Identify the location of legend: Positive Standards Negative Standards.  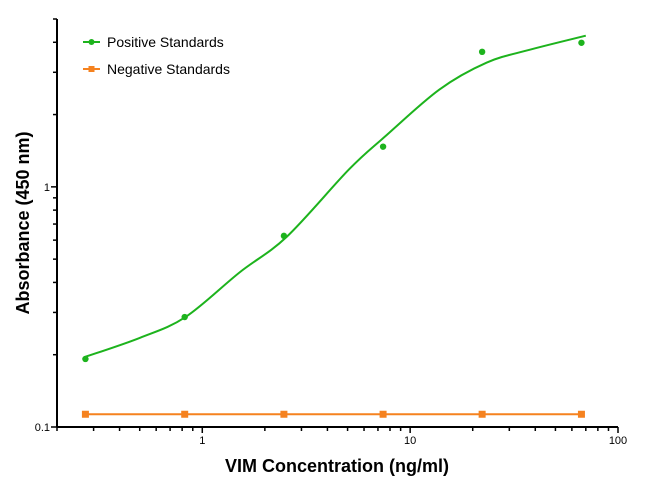
(156, 55).